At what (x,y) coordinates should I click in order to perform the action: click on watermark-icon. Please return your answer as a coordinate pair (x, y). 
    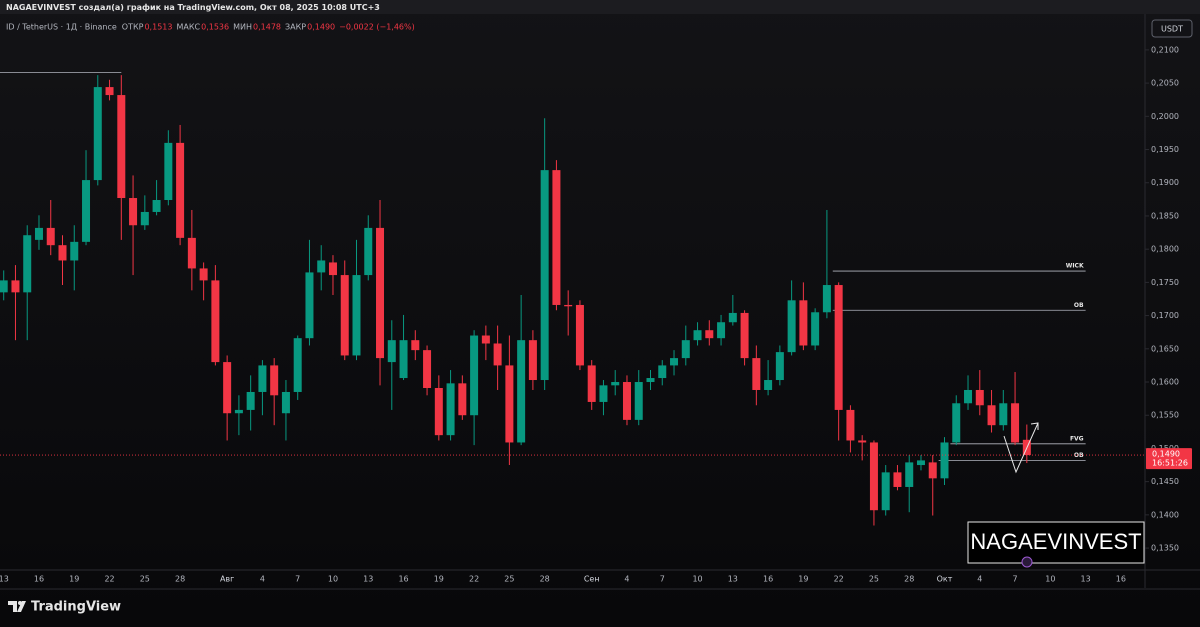
    Looking at the image, I should click on (1027, 562).